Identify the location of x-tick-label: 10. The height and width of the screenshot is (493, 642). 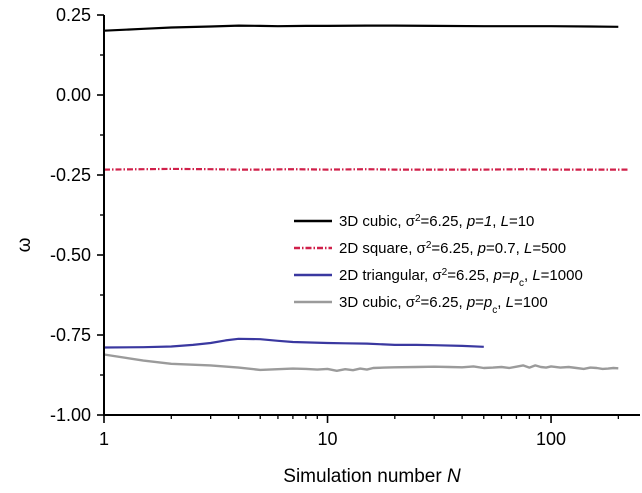
(328, 439).